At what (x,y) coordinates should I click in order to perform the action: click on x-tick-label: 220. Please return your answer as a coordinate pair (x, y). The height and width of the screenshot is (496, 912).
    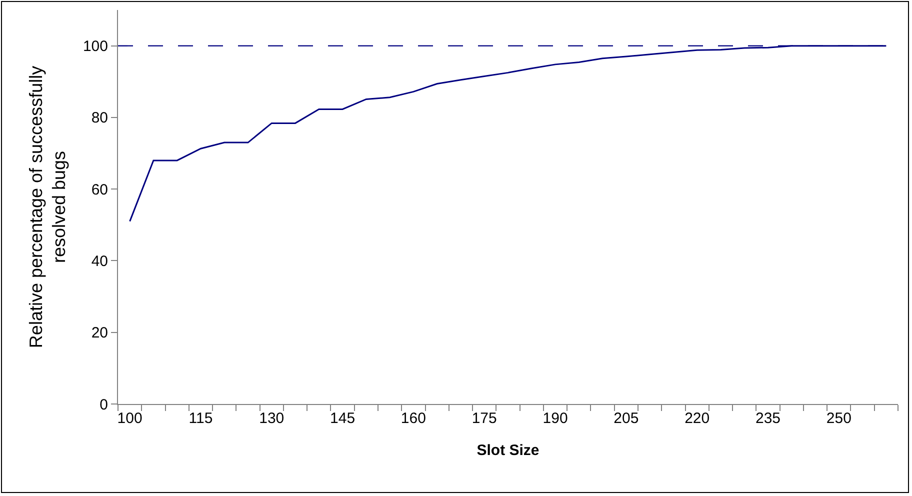
    Looking at the image, I should click on (697, 418).